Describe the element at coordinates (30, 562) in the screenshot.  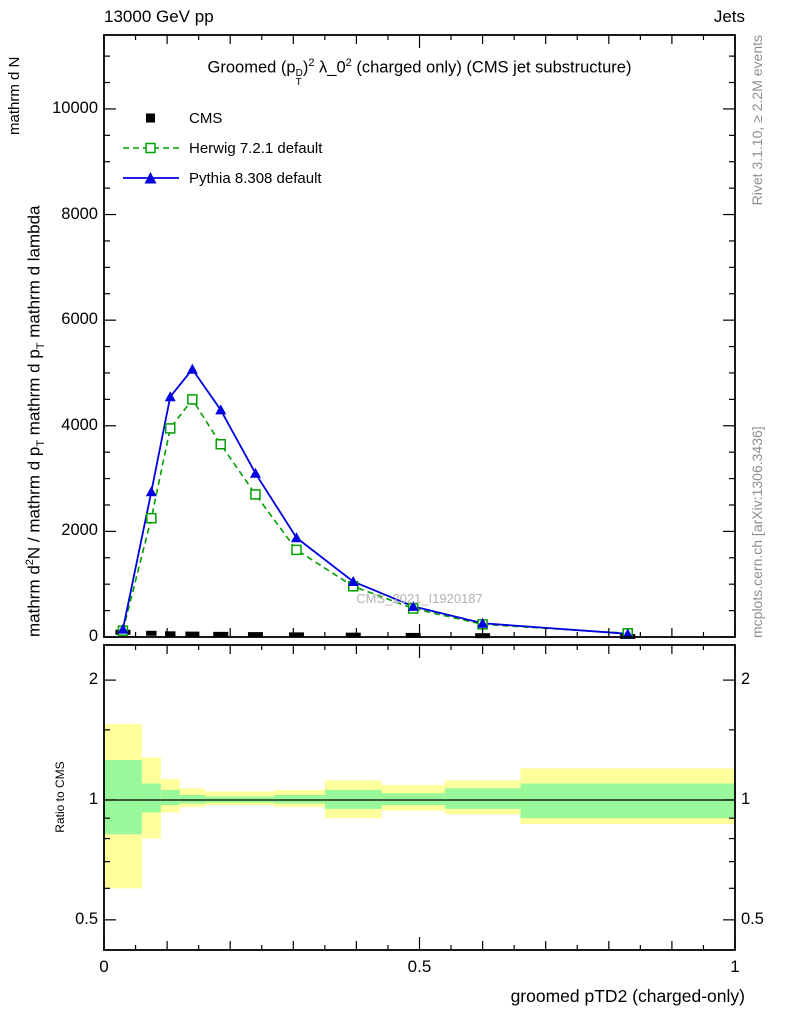
I see `y-label-sup: 2` at that location.